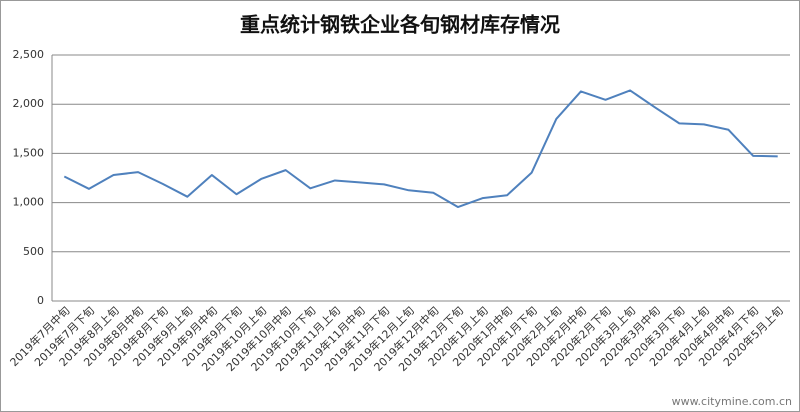  What do you see at coordinates (732, 401) in the screenshot?
I see `watermark: www.citymine.com.cn` at bounding box center [732, 401].